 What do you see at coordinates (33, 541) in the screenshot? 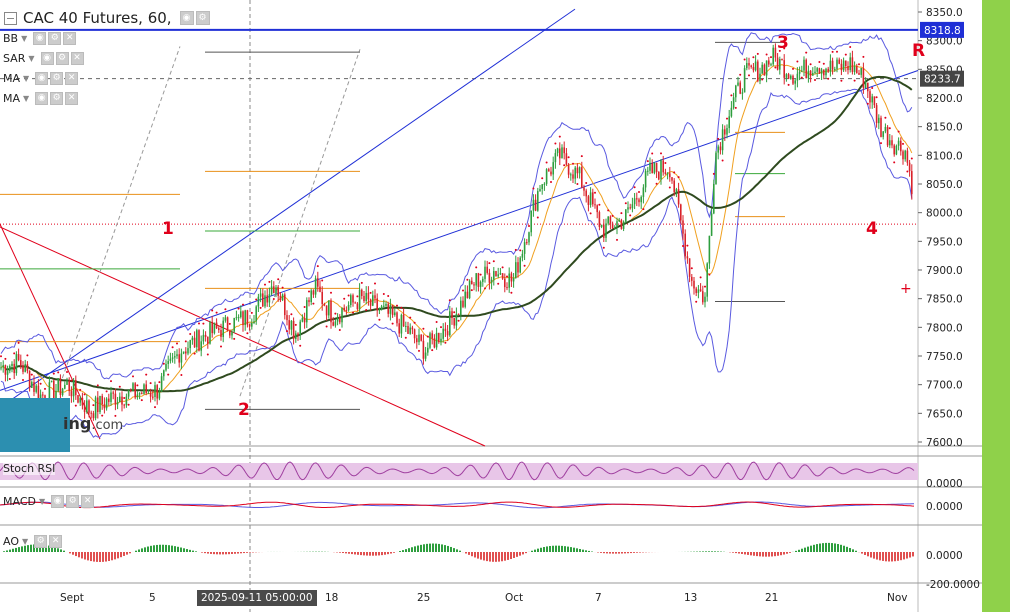
I see `panel-ao-label: AO ▼ ⚙ ✕` at bounding box center [33, 541].